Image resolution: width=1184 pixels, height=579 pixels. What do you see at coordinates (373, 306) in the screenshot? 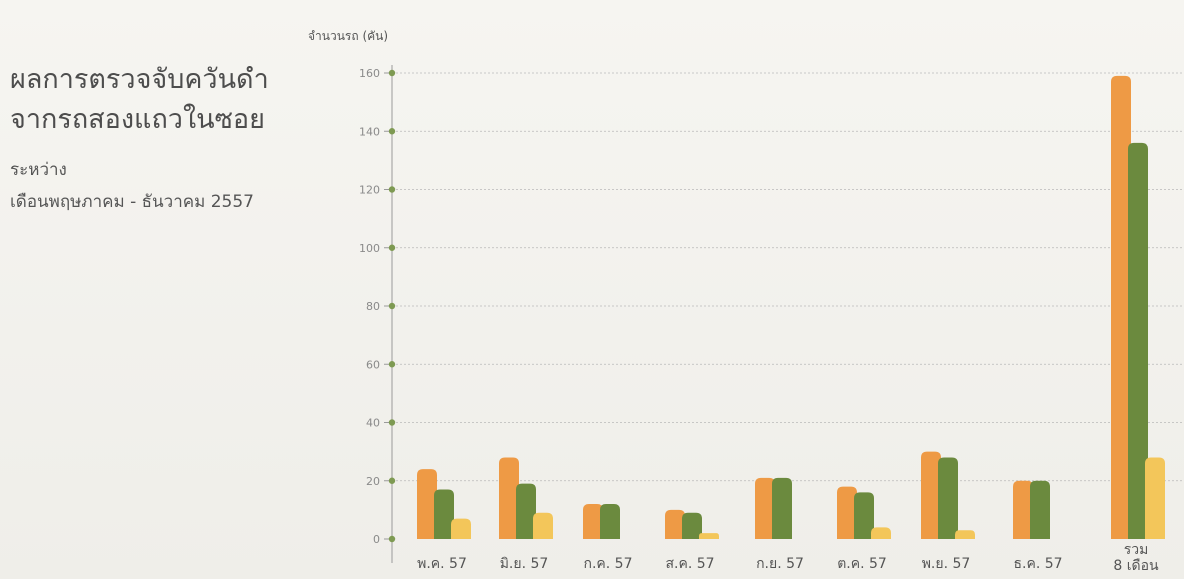
I see `y-tick-label: 80` at bounding box center [373, 306].